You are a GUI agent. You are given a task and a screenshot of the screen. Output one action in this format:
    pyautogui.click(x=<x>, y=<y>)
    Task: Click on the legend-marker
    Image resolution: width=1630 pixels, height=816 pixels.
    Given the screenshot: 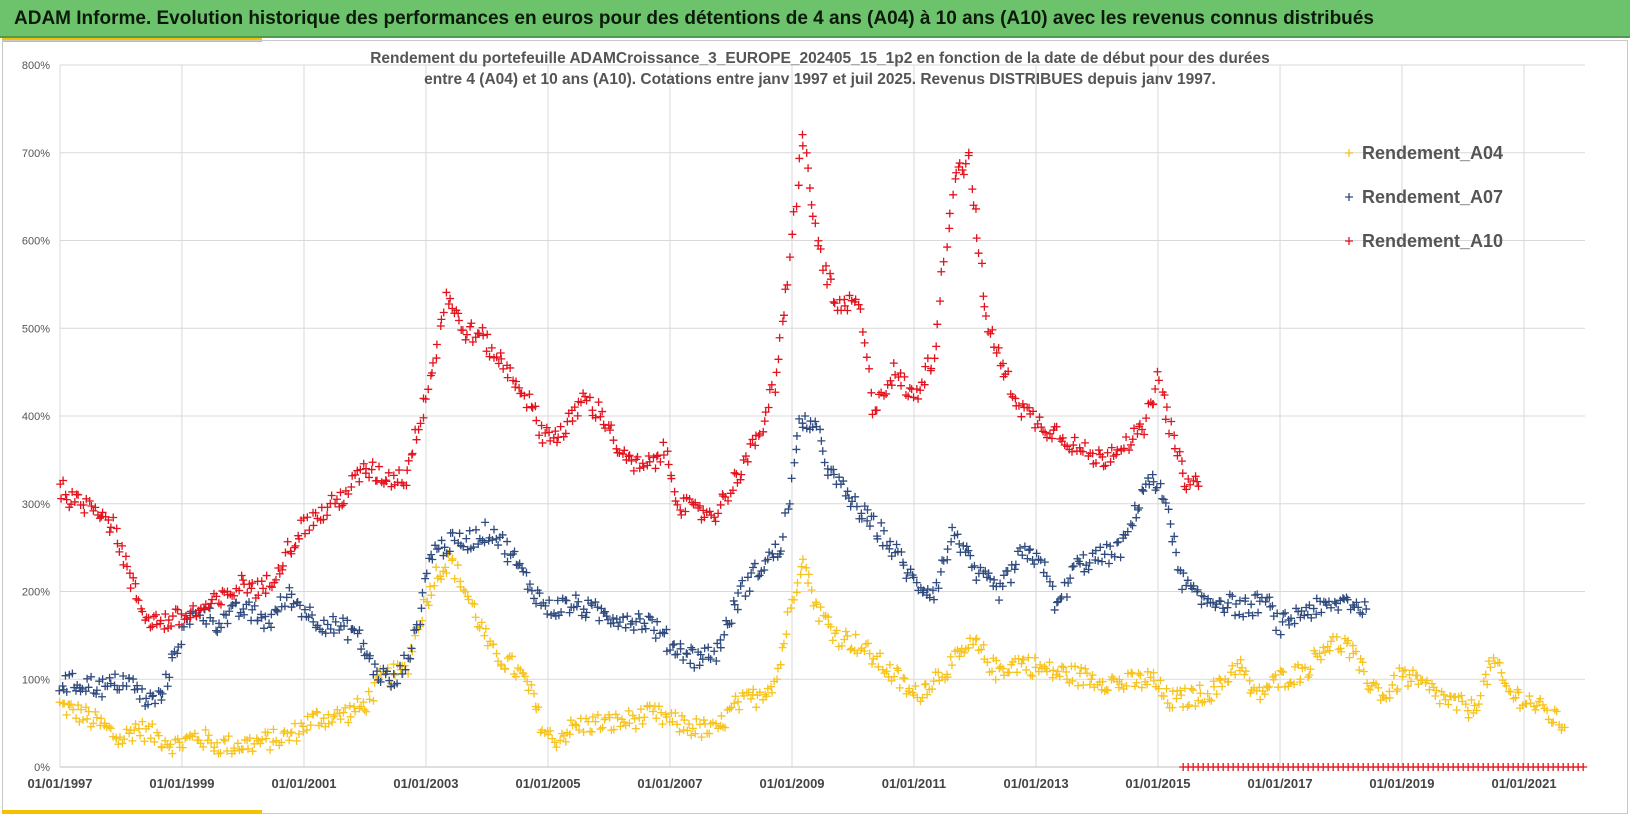 What is the action you would take?
    pyautogui.click(x=1349, y=197)
    